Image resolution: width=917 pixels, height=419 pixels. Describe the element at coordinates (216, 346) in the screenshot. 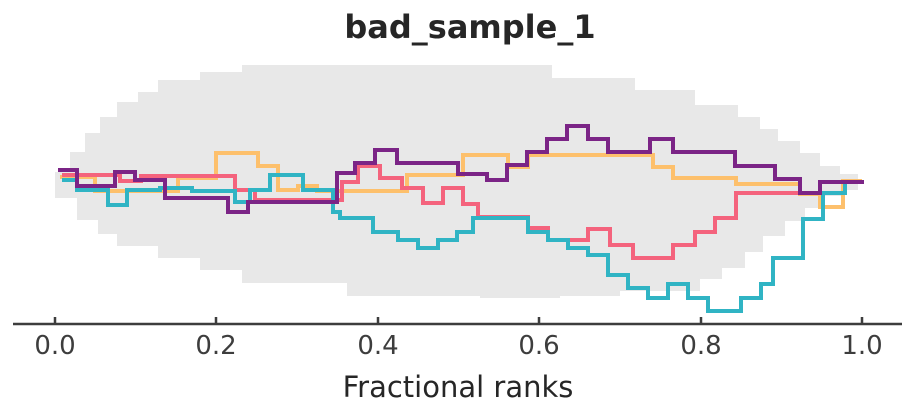

I see `x-tick-label-0.2: 0.2` at that location.